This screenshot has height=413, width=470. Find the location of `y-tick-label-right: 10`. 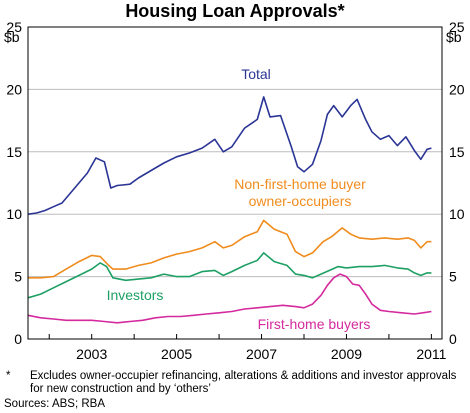

y-tick-label-right: 10 is located at coordinates (457, 214).